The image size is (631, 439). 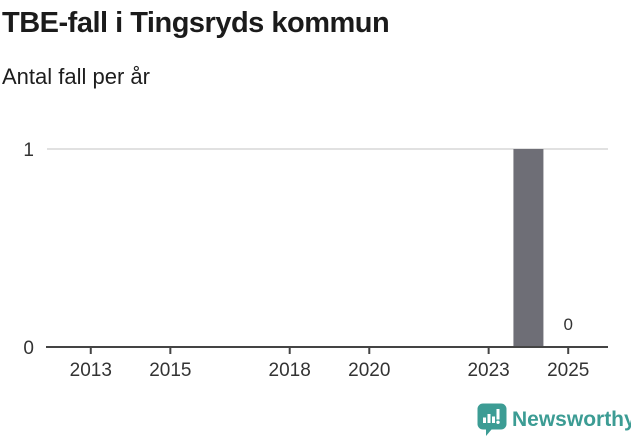 What do you see at coordinates (170, 370) in the screenshot?
I see `x-tick-label-2015: 2015` at bounding box center [170, 370].